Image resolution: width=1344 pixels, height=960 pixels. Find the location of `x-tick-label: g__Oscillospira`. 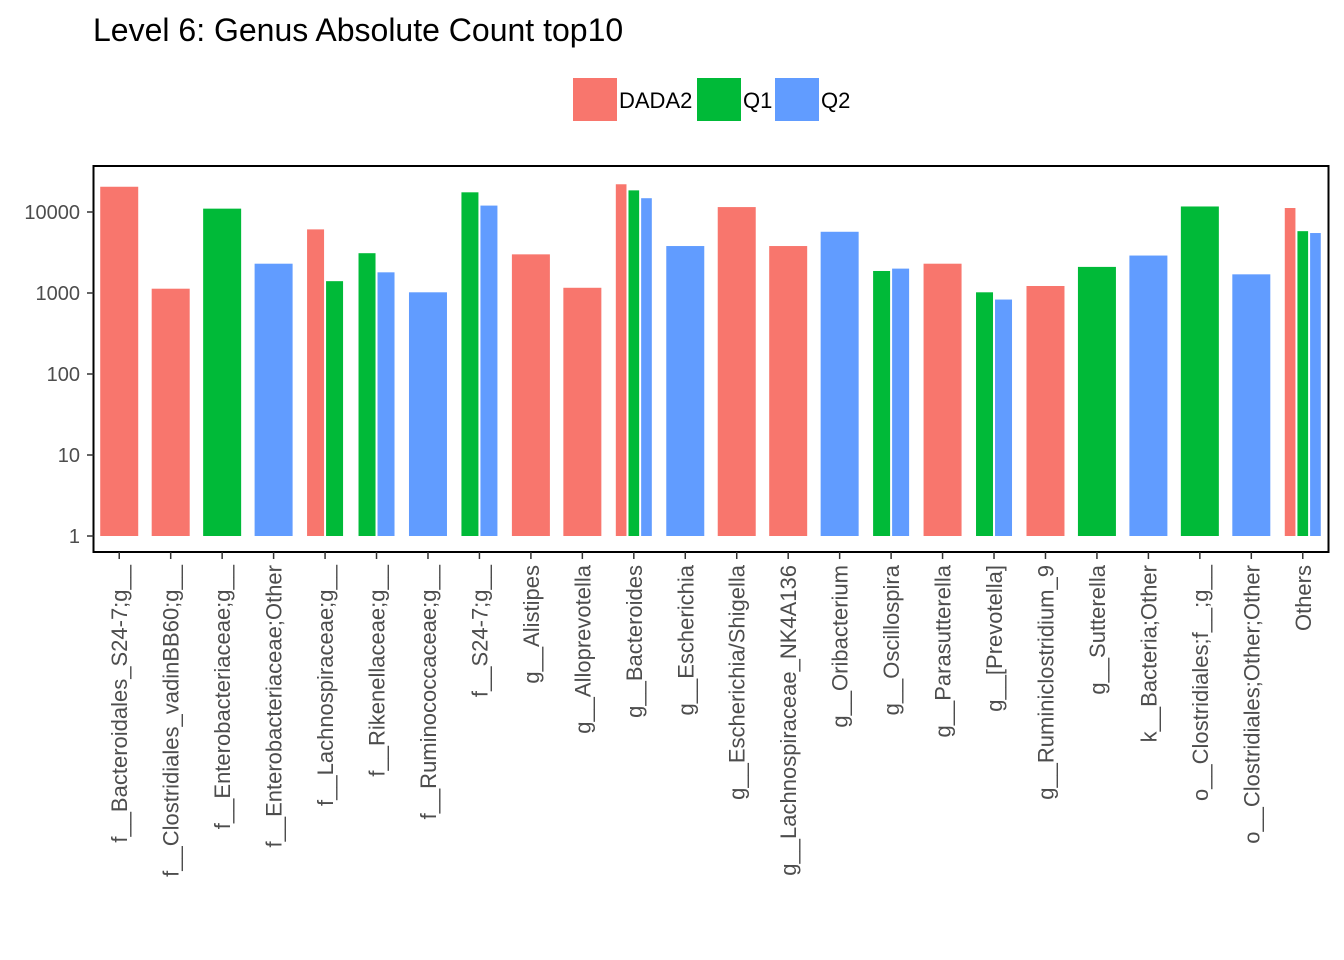

x-tick-label: g__Oscillospira is located at coordinates (891, 639).